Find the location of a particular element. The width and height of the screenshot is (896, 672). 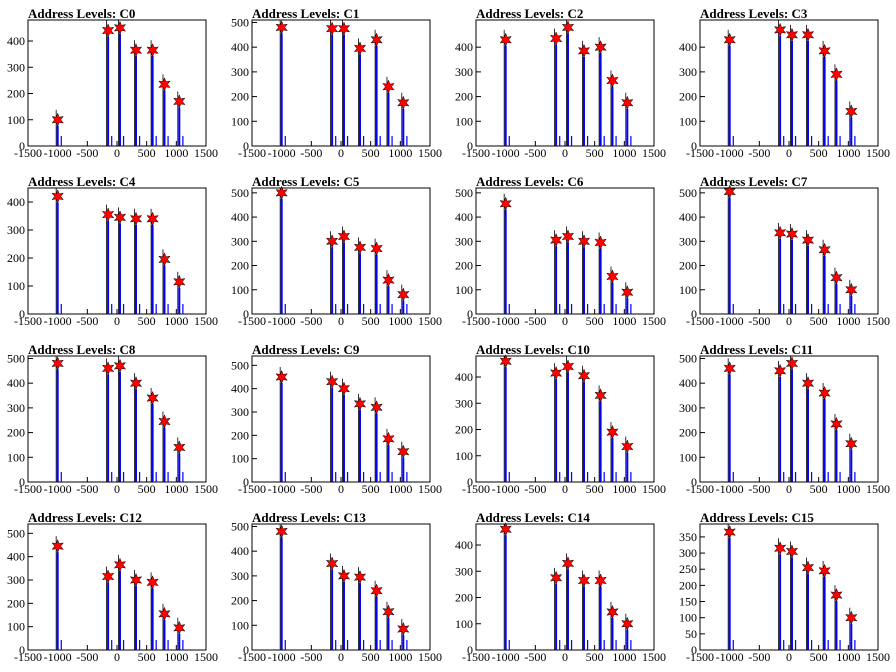

chart-title: Address Levels: C8 is located at coordinates (82, 349).